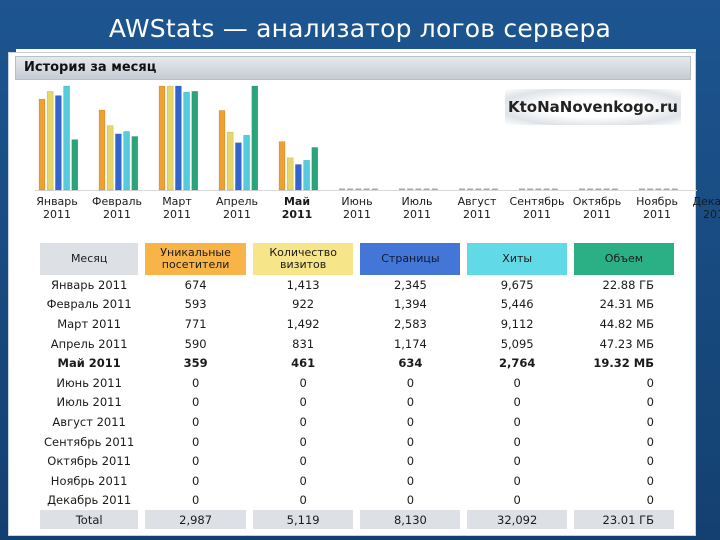  I want to click on row-pages: 2,345, so click(410, 284).